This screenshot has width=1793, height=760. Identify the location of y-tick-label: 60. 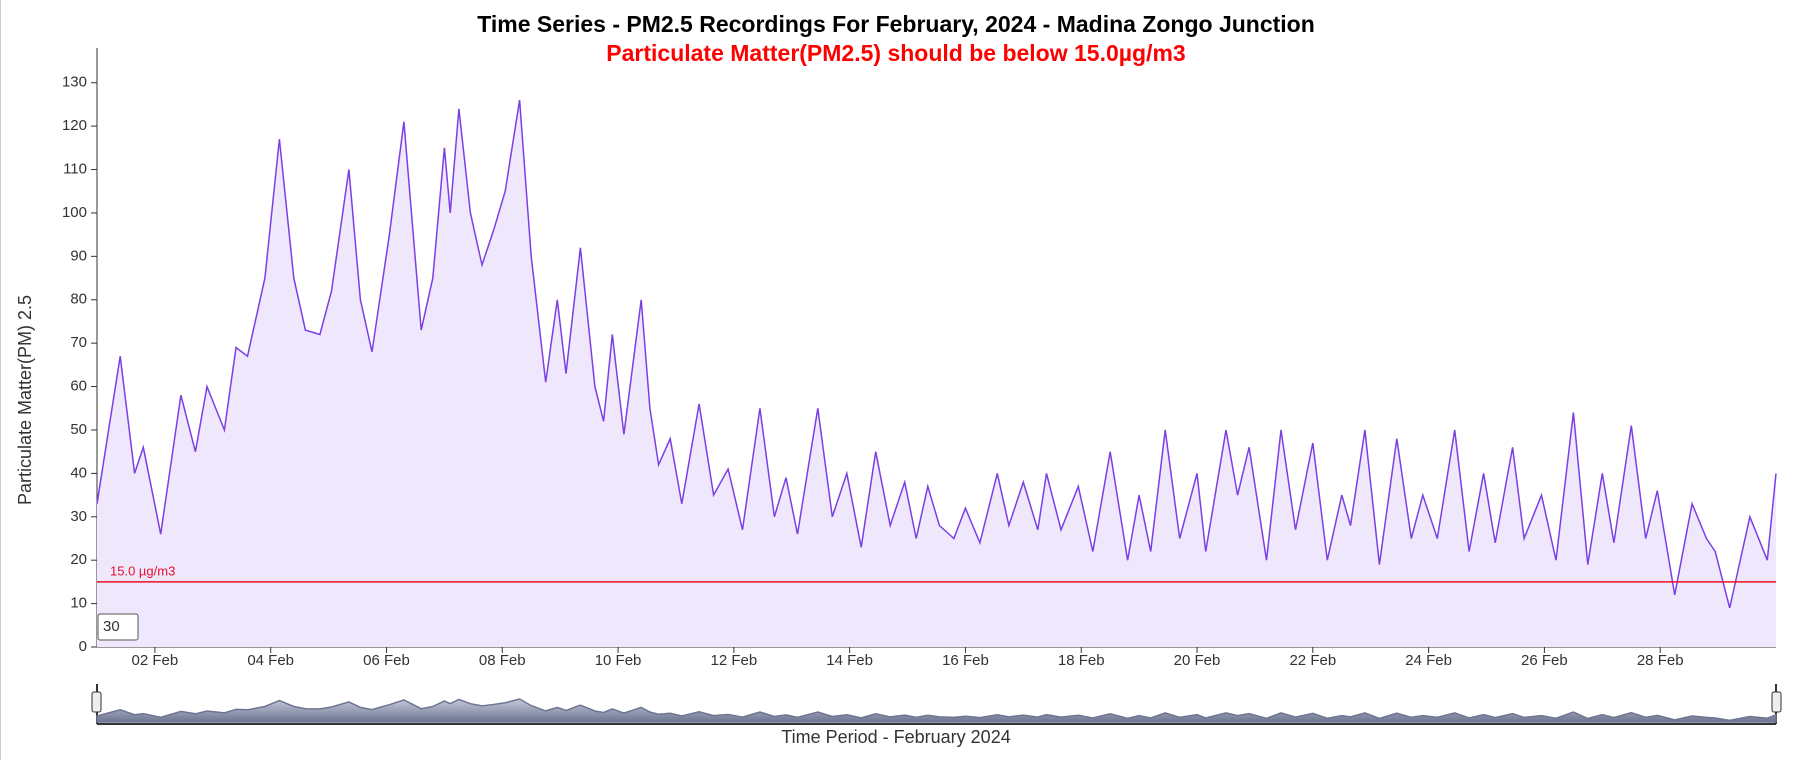
(78, 386).